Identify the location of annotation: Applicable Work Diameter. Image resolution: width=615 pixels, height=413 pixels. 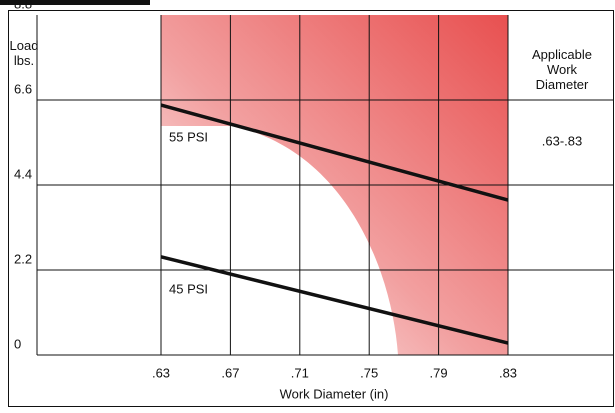
(562, 69).